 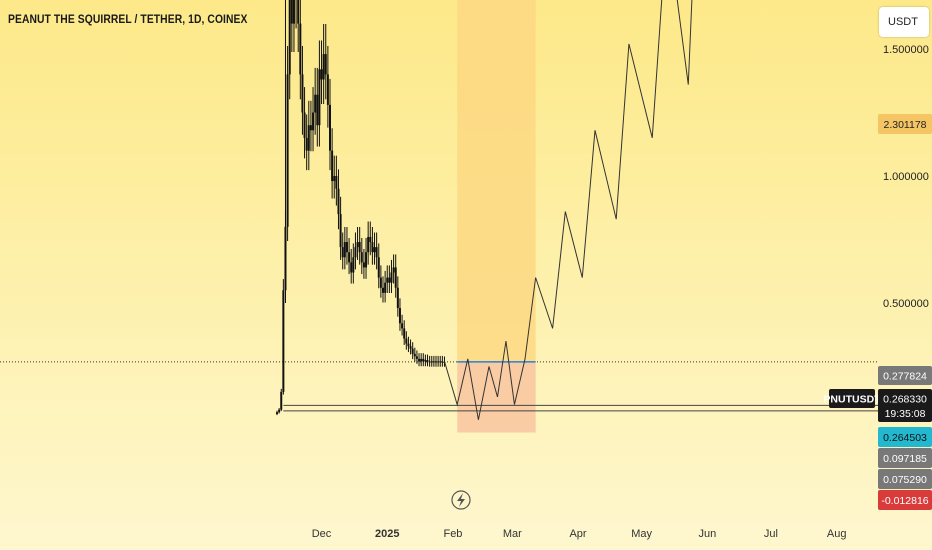 I want to click on candles-layer, so click(x=361, y=208).